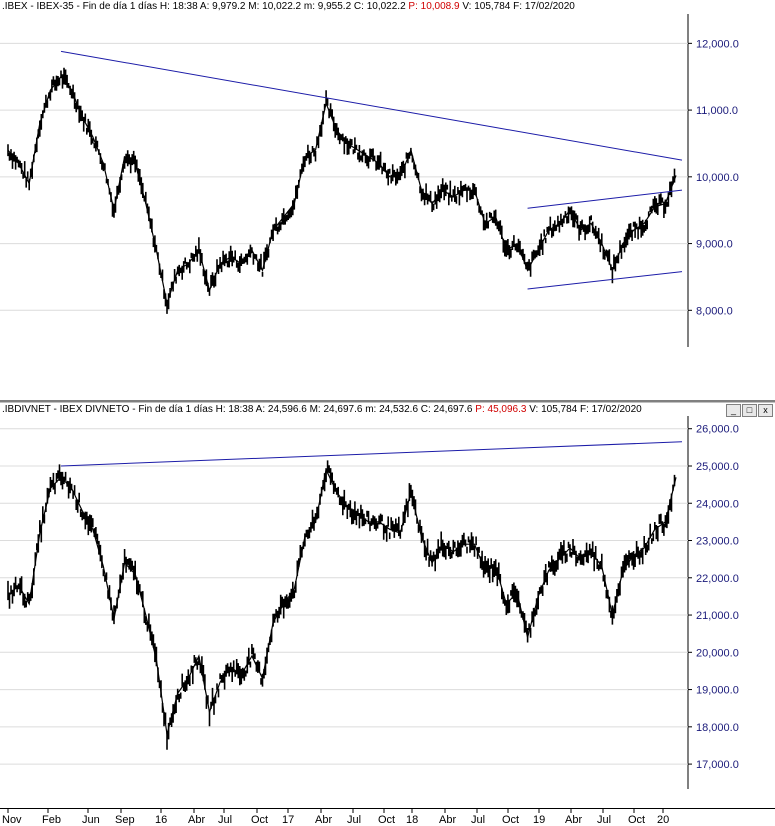  I want to click on x-tick-label: 19, so click(539, 820).